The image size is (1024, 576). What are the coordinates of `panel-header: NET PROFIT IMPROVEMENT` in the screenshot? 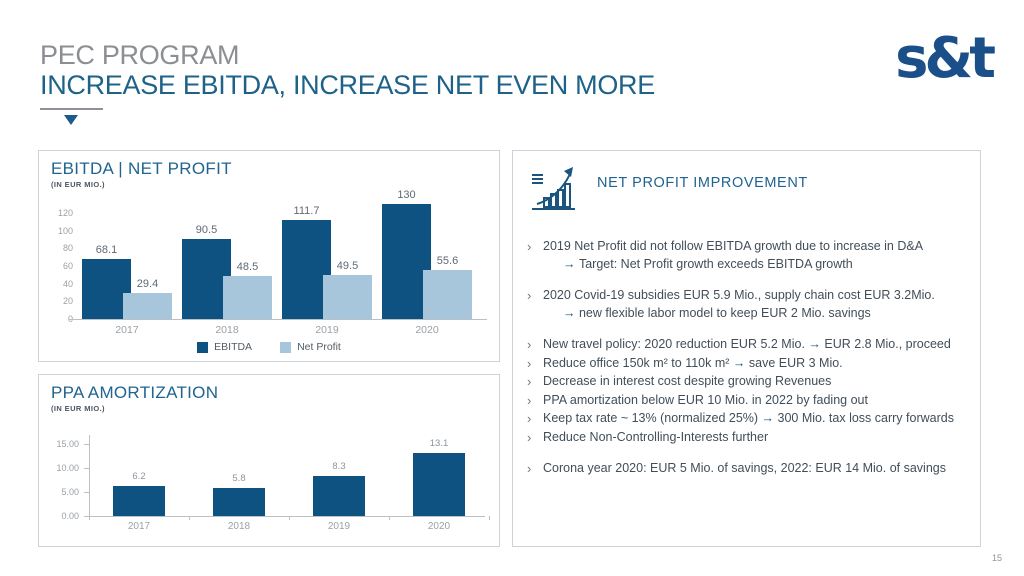 It's located at (668, 189).